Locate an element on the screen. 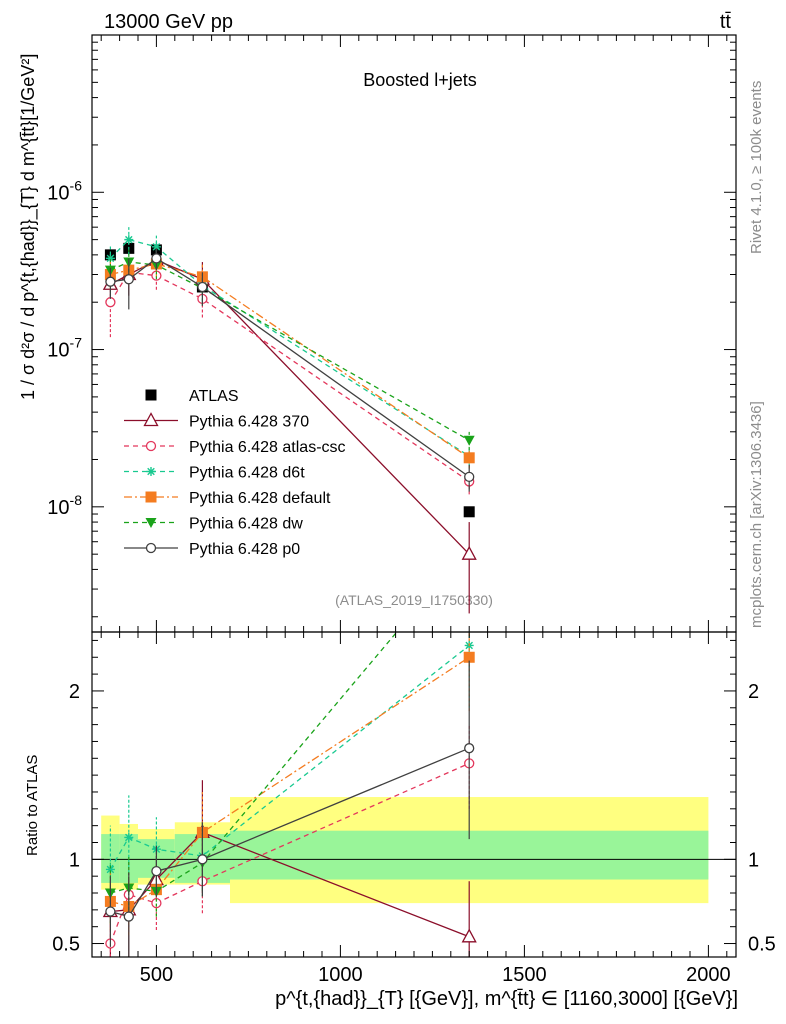  series-pythia-6-428-default is located at coordinates (289, 361).